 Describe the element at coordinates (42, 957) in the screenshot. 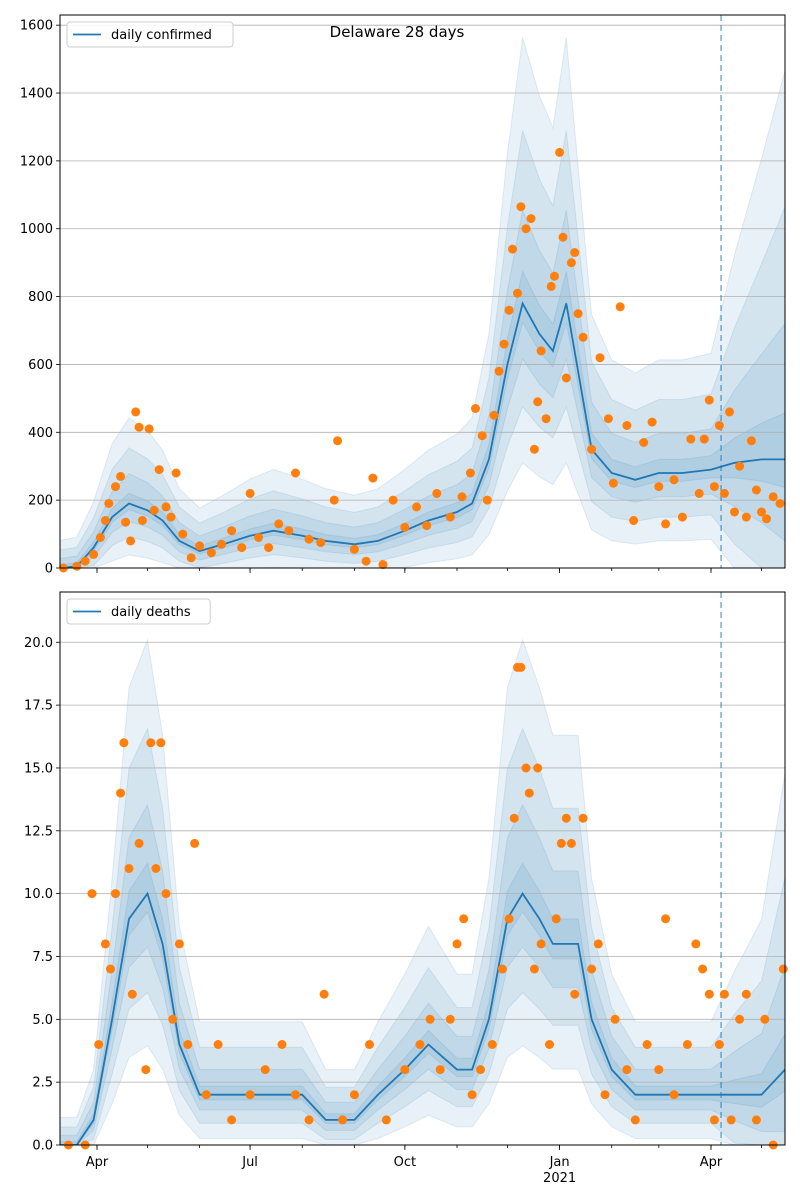

I see `y-tick-label: 7.5` at that location.